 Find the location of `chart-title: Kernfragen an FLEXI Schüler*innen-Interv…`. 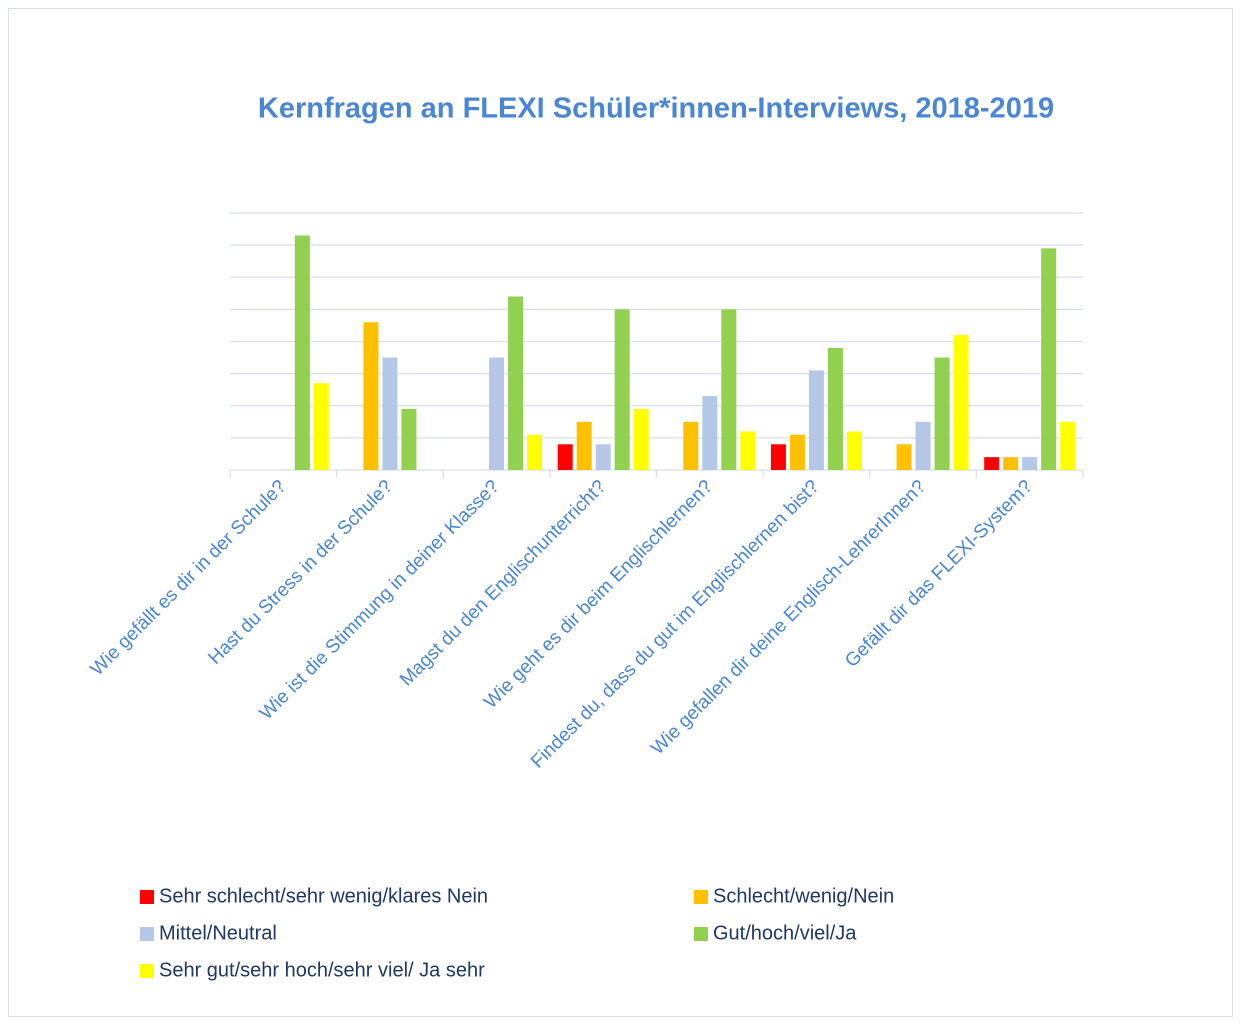

chart-title: Kernfragen an FLEXI Schüler*innen-Interv… is located at coordinates (656, 109).